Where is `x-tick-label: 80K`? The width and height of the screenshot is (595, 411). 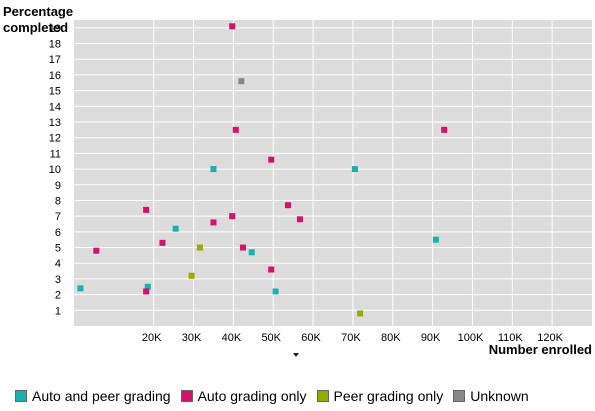 x-tick-label: 80K is located at coordinates (391, 338).